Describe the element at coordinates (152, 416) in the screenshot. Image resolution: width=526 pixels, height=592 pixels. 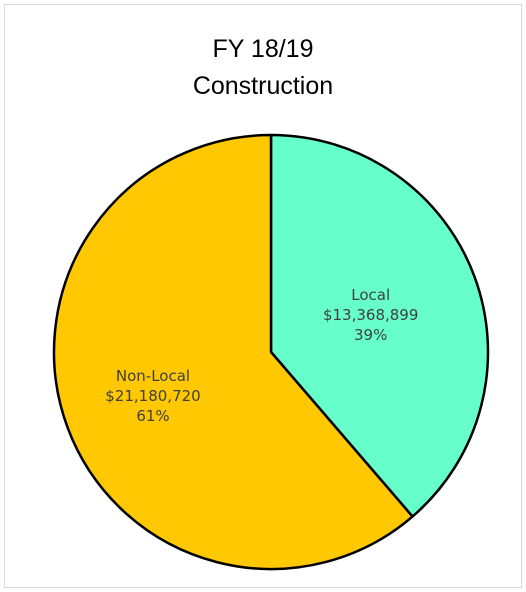
I see `data-label-non-local-percent: 61%` at that location.